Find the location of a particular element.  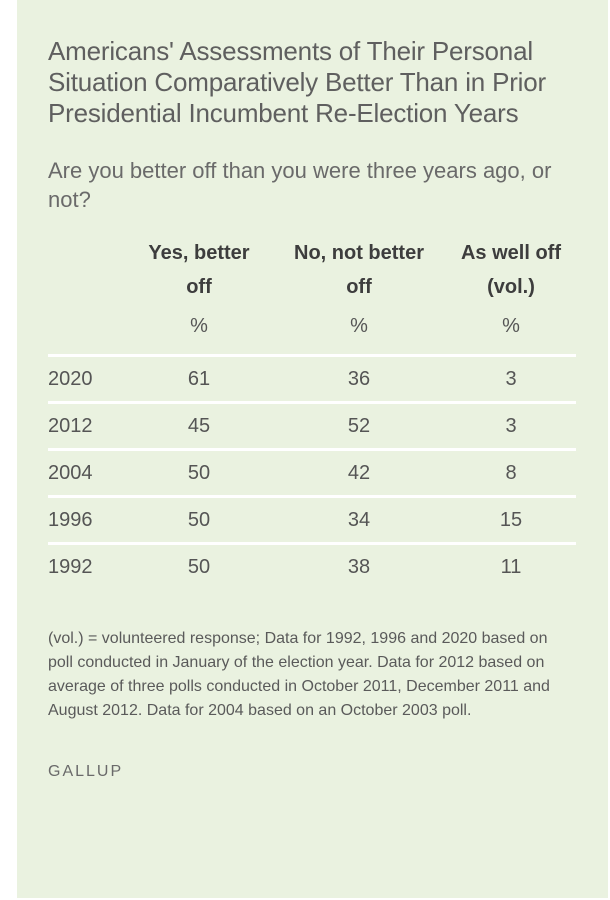

header-line: Yes, better is located at coordinates (199, 253).